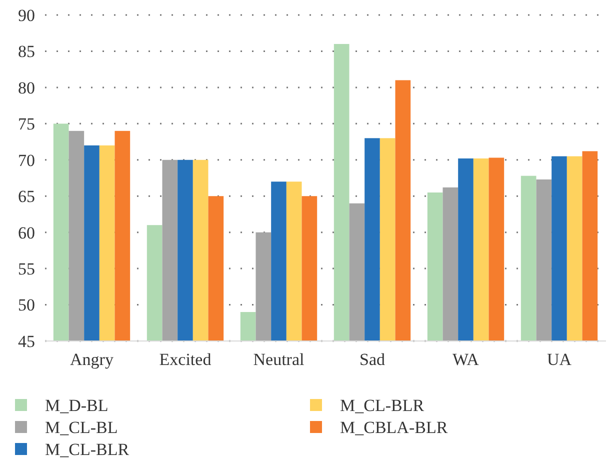 The height and width of the screenshot is (466, 616). Describe the element at coordinates (26, 305) in the screenshot. I see `y-tick-label: 50` at that location.